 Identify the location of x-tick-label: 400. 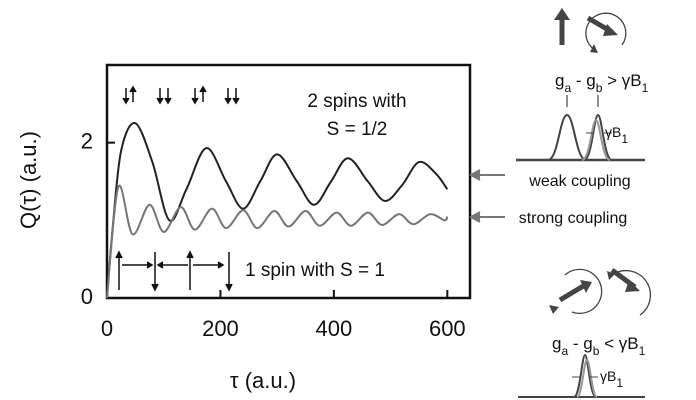
(334, 328).